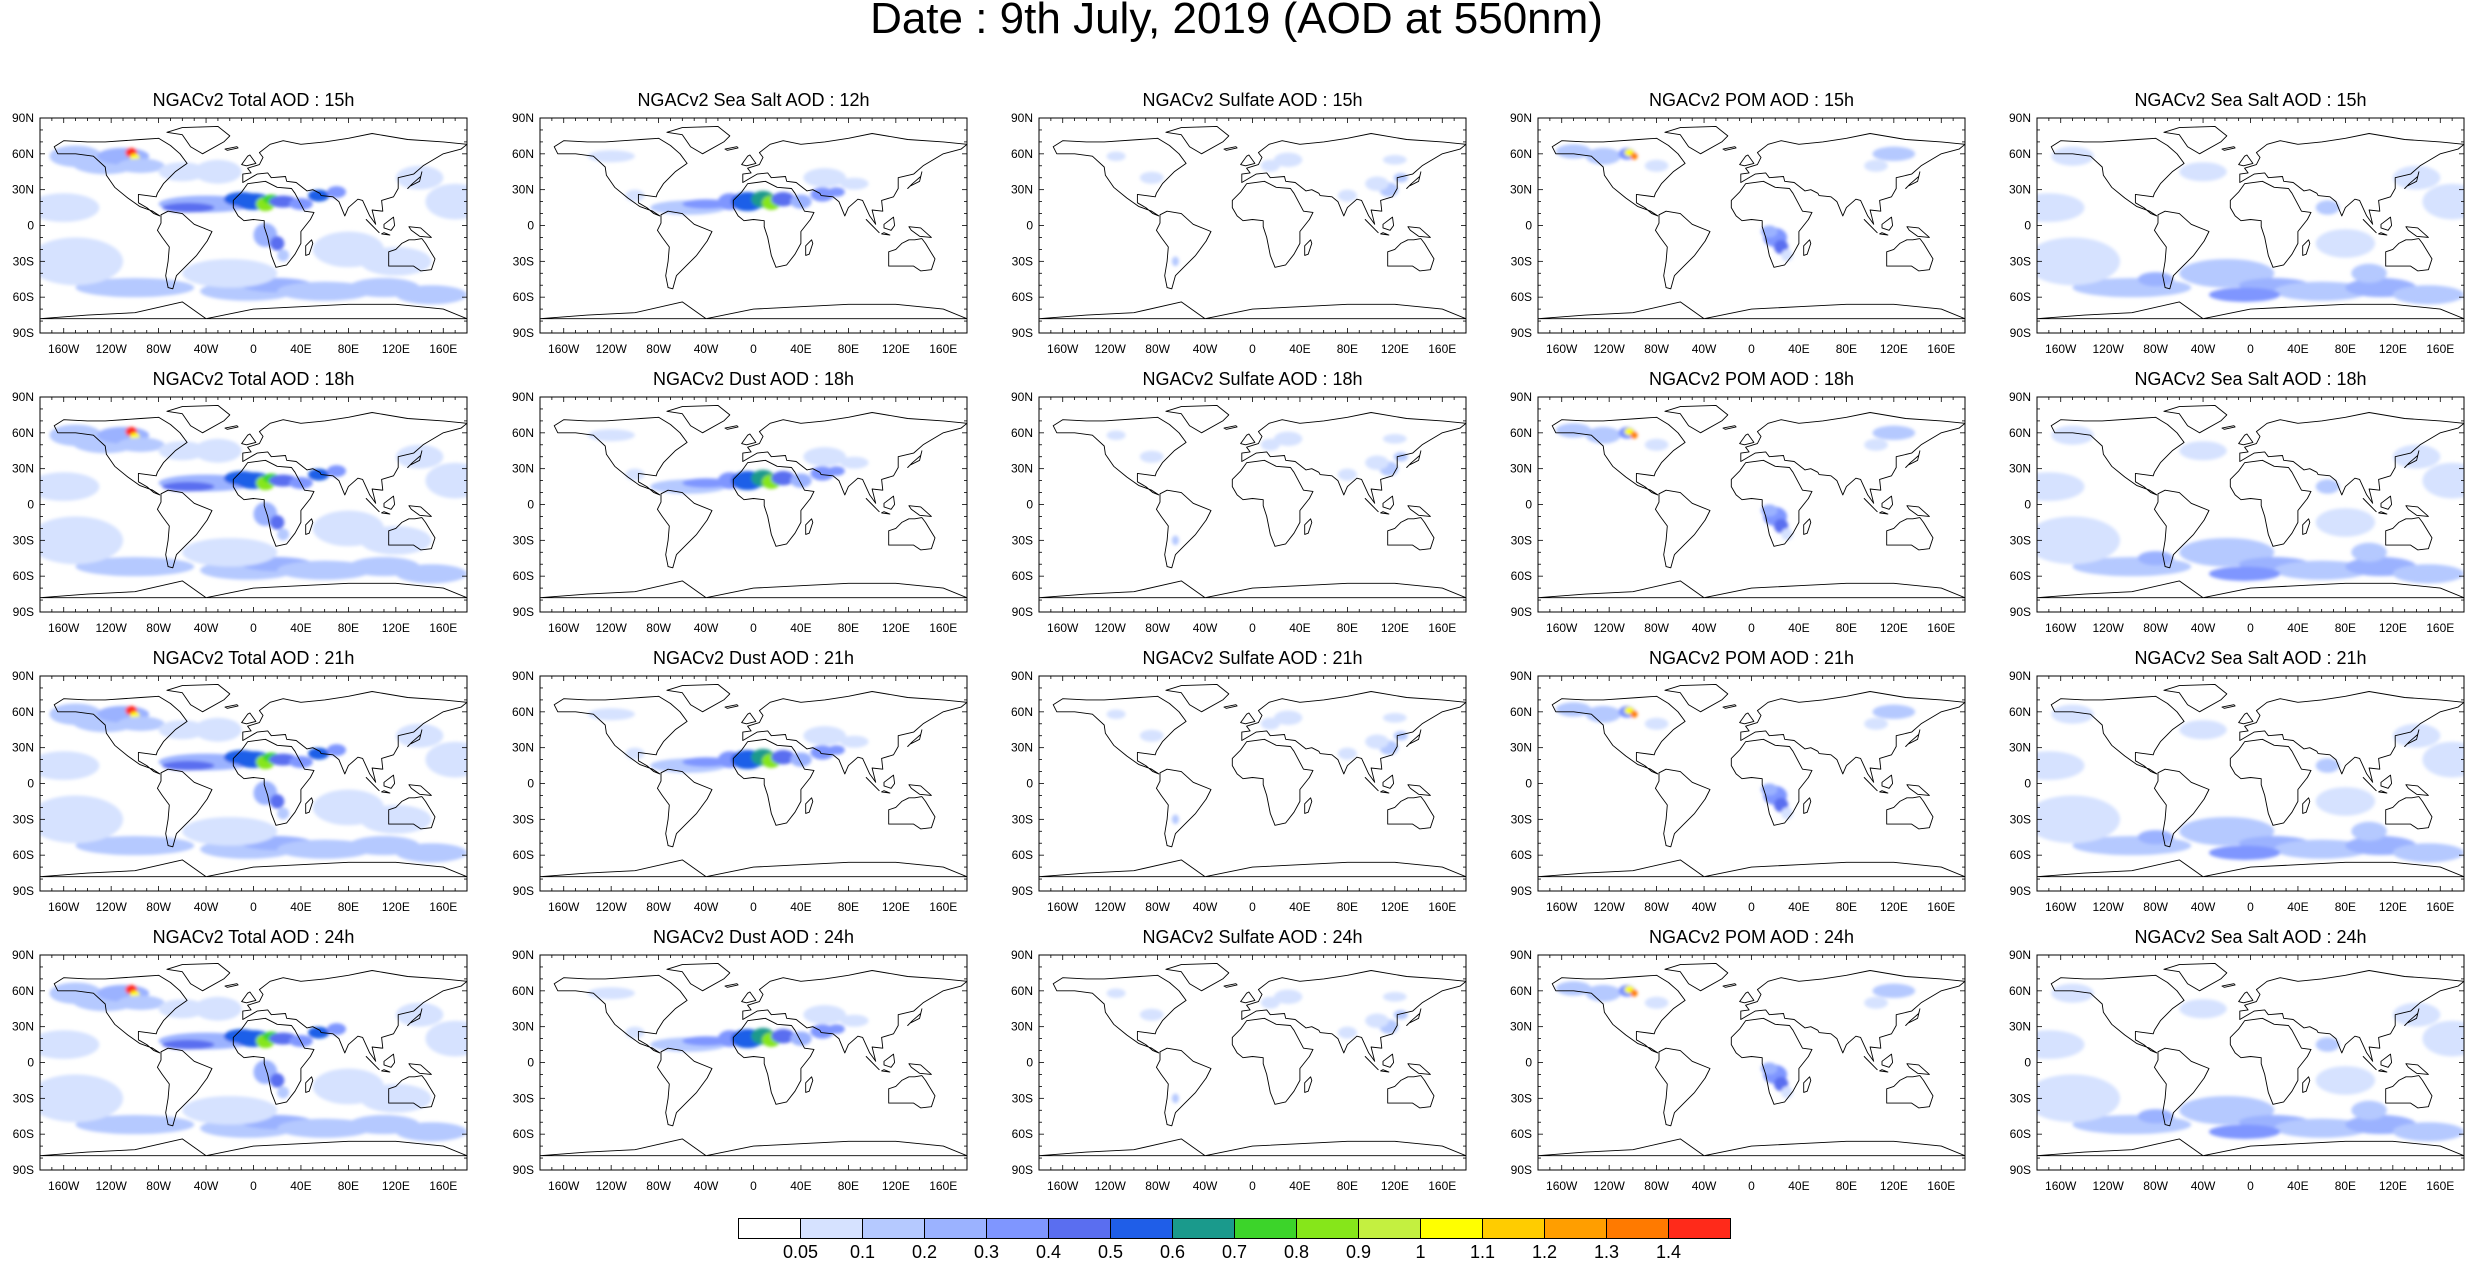  What do you see at coordinates (1234, 1251) in the screenshot?
I see `colorbar-label: 0.7` at bounding box center [1234, 1251].